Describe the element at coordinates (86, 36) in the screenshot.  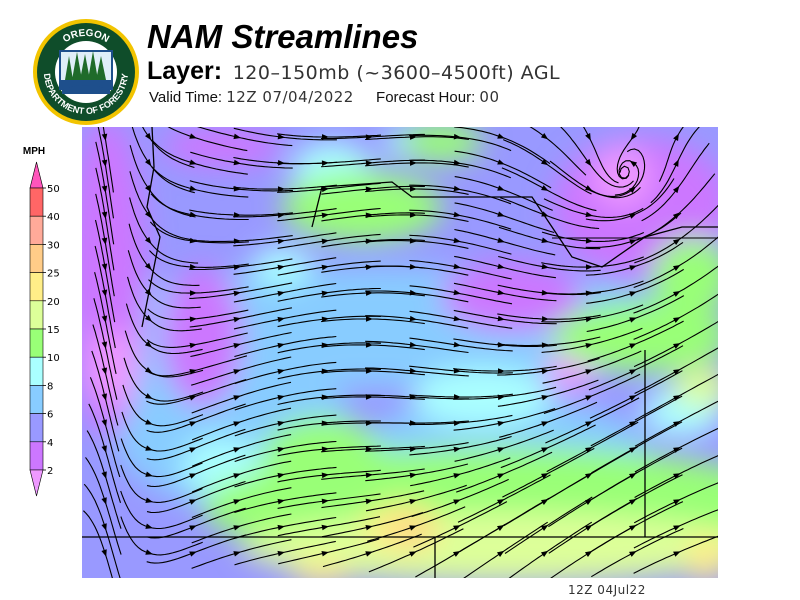
I see `svg-text: OREGON` at that location.